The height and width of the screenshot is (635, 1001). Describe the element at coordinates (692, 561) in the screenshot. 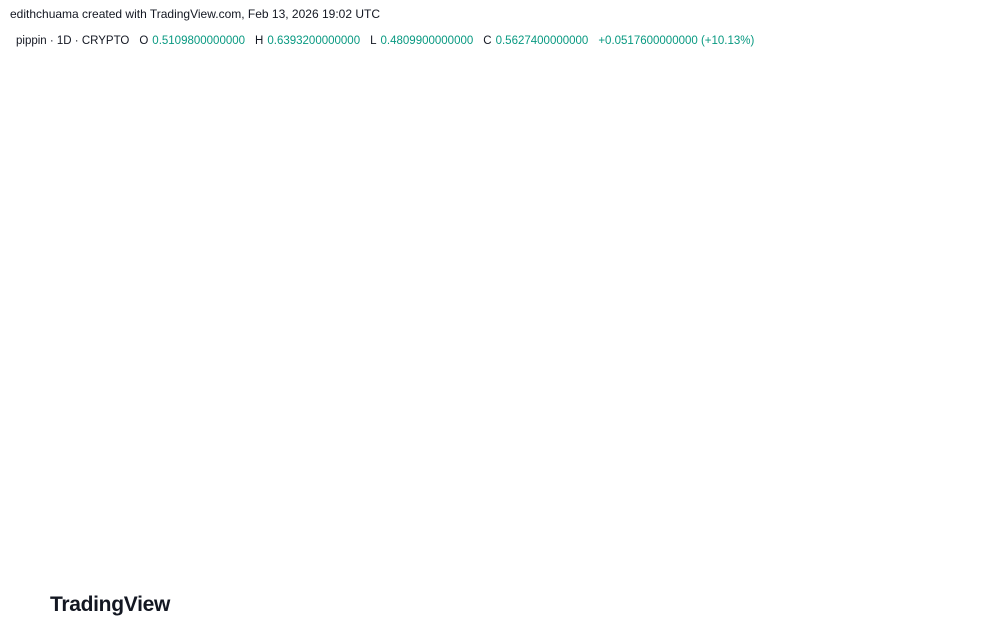

I see `x-tick-label: Feb` at that location.